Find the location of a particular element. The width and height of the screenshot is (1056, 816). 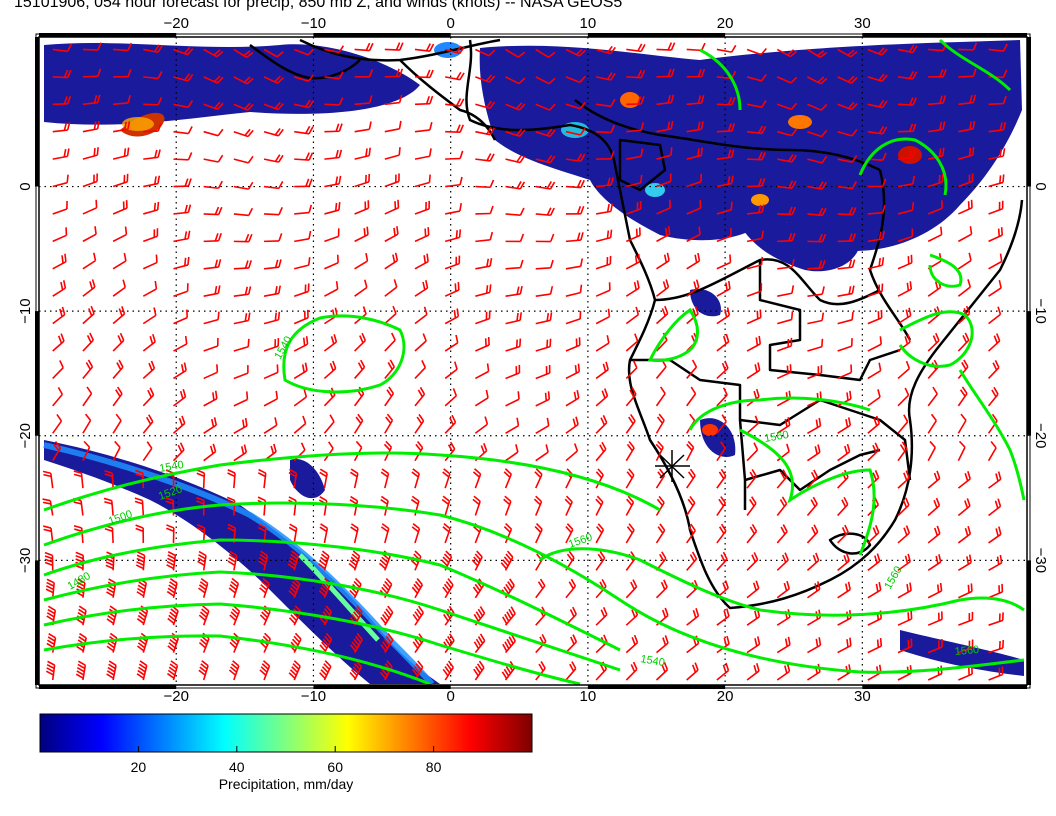

lon-label-top: 0 is located at coordinates (450, 23).